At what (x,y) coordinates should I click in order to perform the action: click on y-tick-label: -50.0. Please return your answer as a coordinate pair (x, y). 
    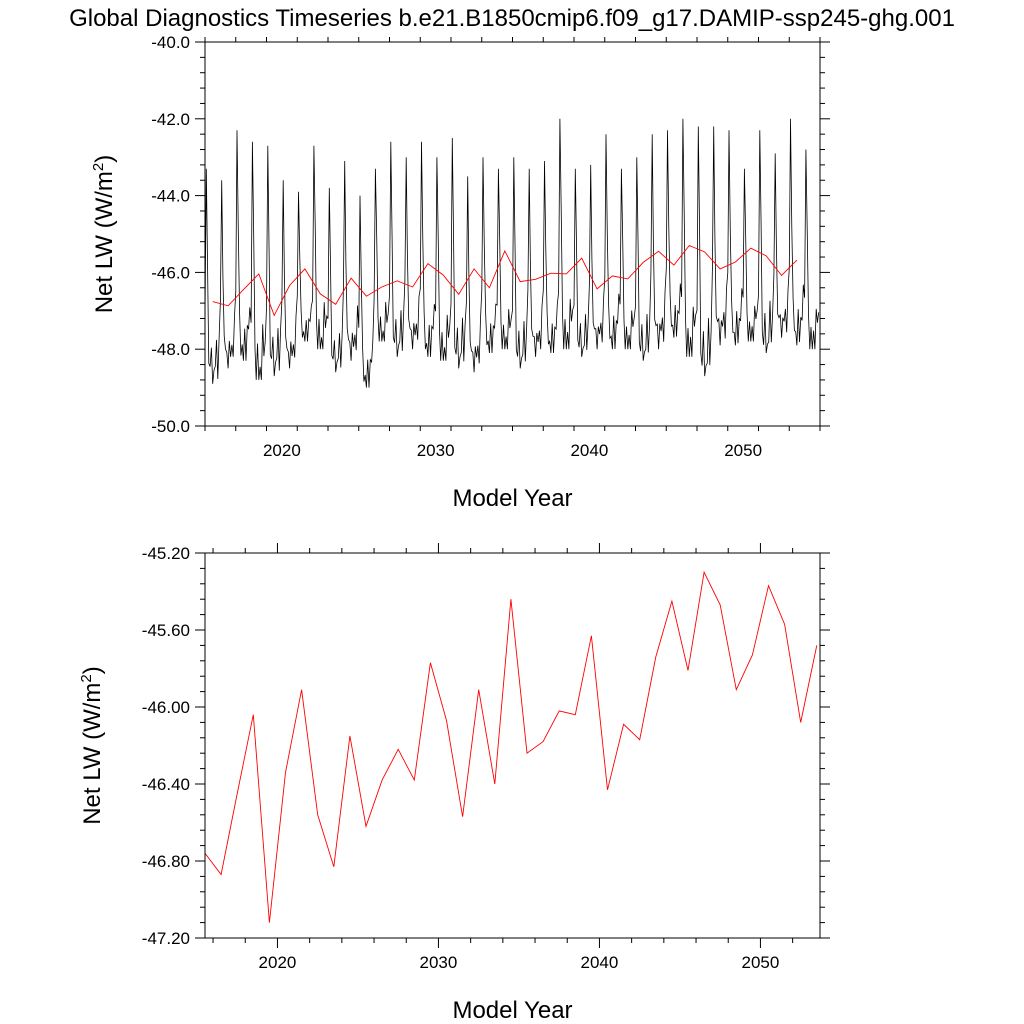
    Looking at the image, I should click on (170, 426).